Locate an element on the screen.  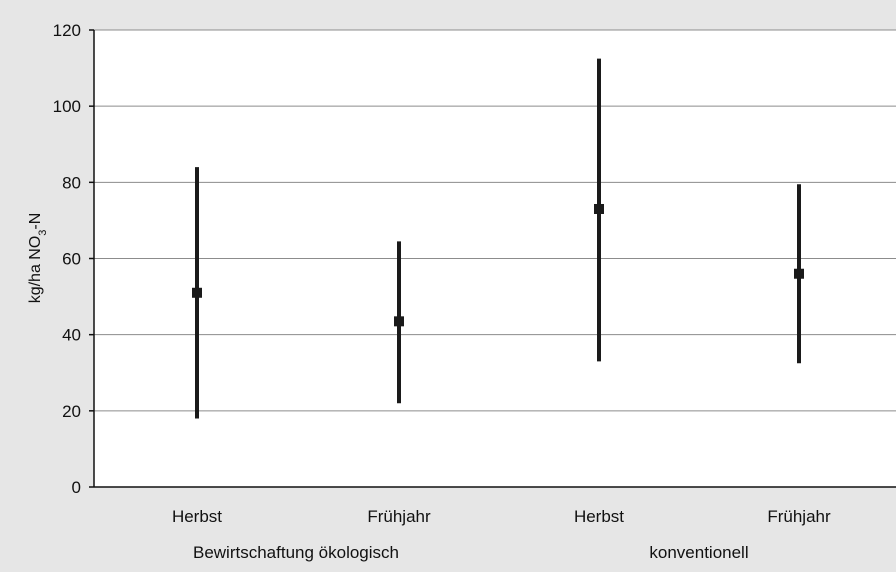
y-axis-label-subscript: 3 is located at coordinates (43, 233).